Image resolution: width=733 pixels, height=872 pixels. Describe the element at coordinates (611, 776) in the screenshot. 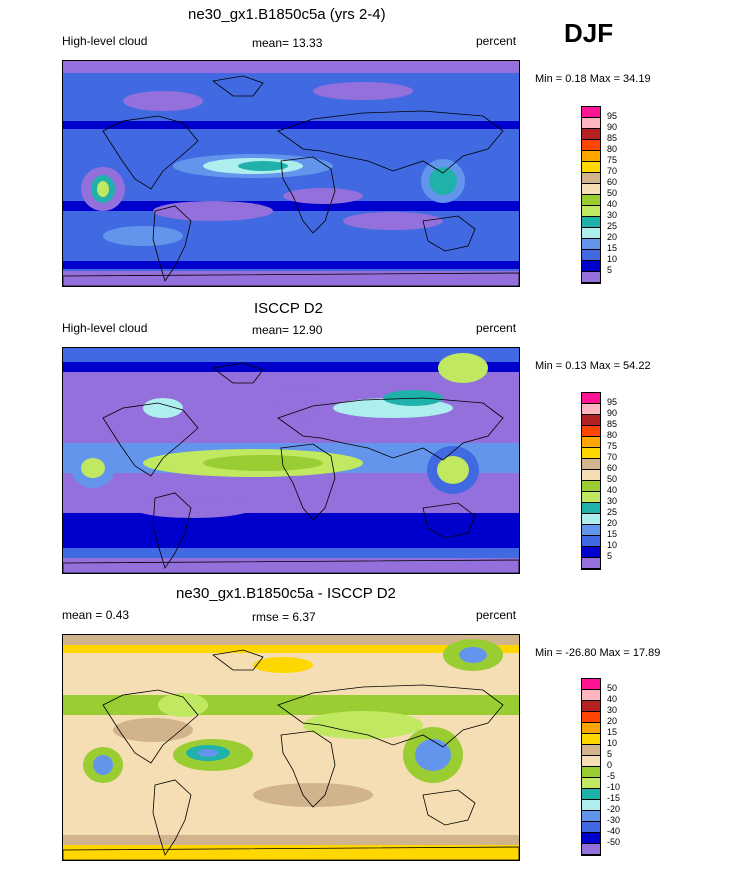

I see `colorbar-tick-label: -5` at that location.